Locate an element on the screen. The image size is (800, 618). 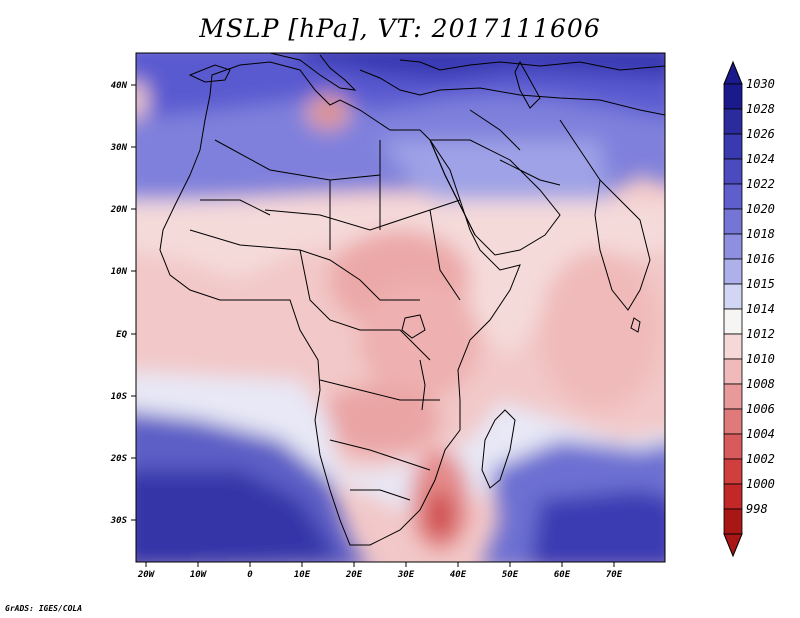
grads-credit: GrADS: IGES/COLA is located at coordinates (44, 608).